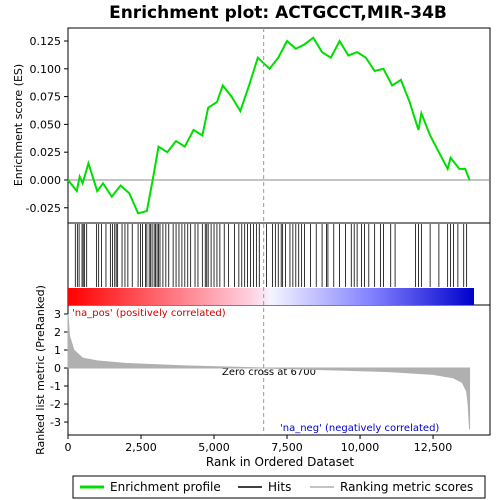  Describe the element at coordinates (278, 13) in the screenshot. I see `title: Enrichment plot: ACTGCCT,MIR-34B` at that location.